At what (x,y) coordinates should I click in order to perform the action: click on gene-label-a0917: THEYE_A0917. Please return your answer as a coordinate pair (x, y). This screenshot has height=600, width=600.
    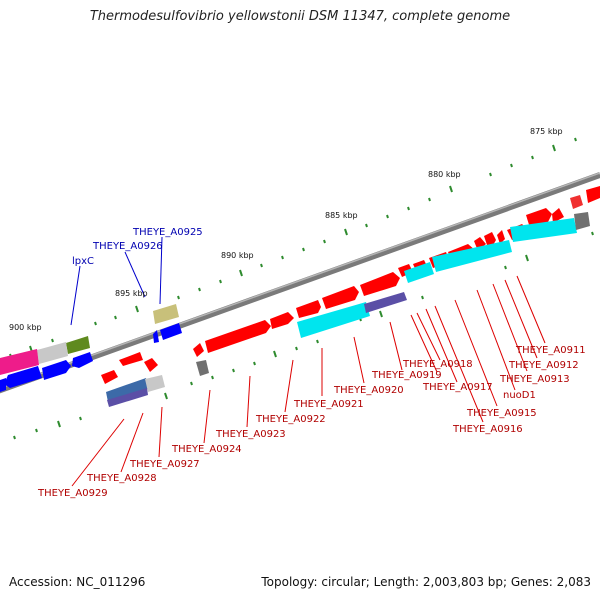
    Looking at the image, I should click on (457, 387).